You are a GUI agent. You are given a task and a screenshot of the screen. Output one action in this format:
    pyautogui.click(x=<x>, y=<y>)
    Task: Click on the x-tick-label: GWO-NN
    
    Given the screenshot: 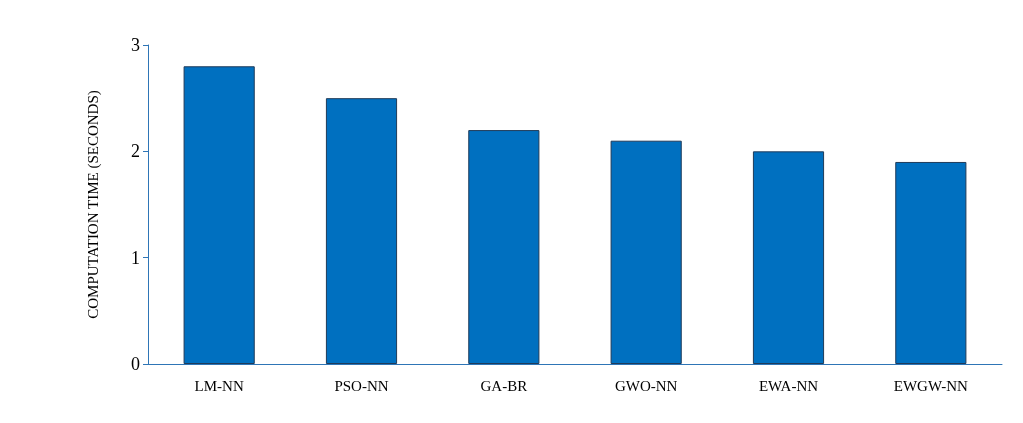 What is the action you would take?
    pyautogui.click(x=646, y=385)
    